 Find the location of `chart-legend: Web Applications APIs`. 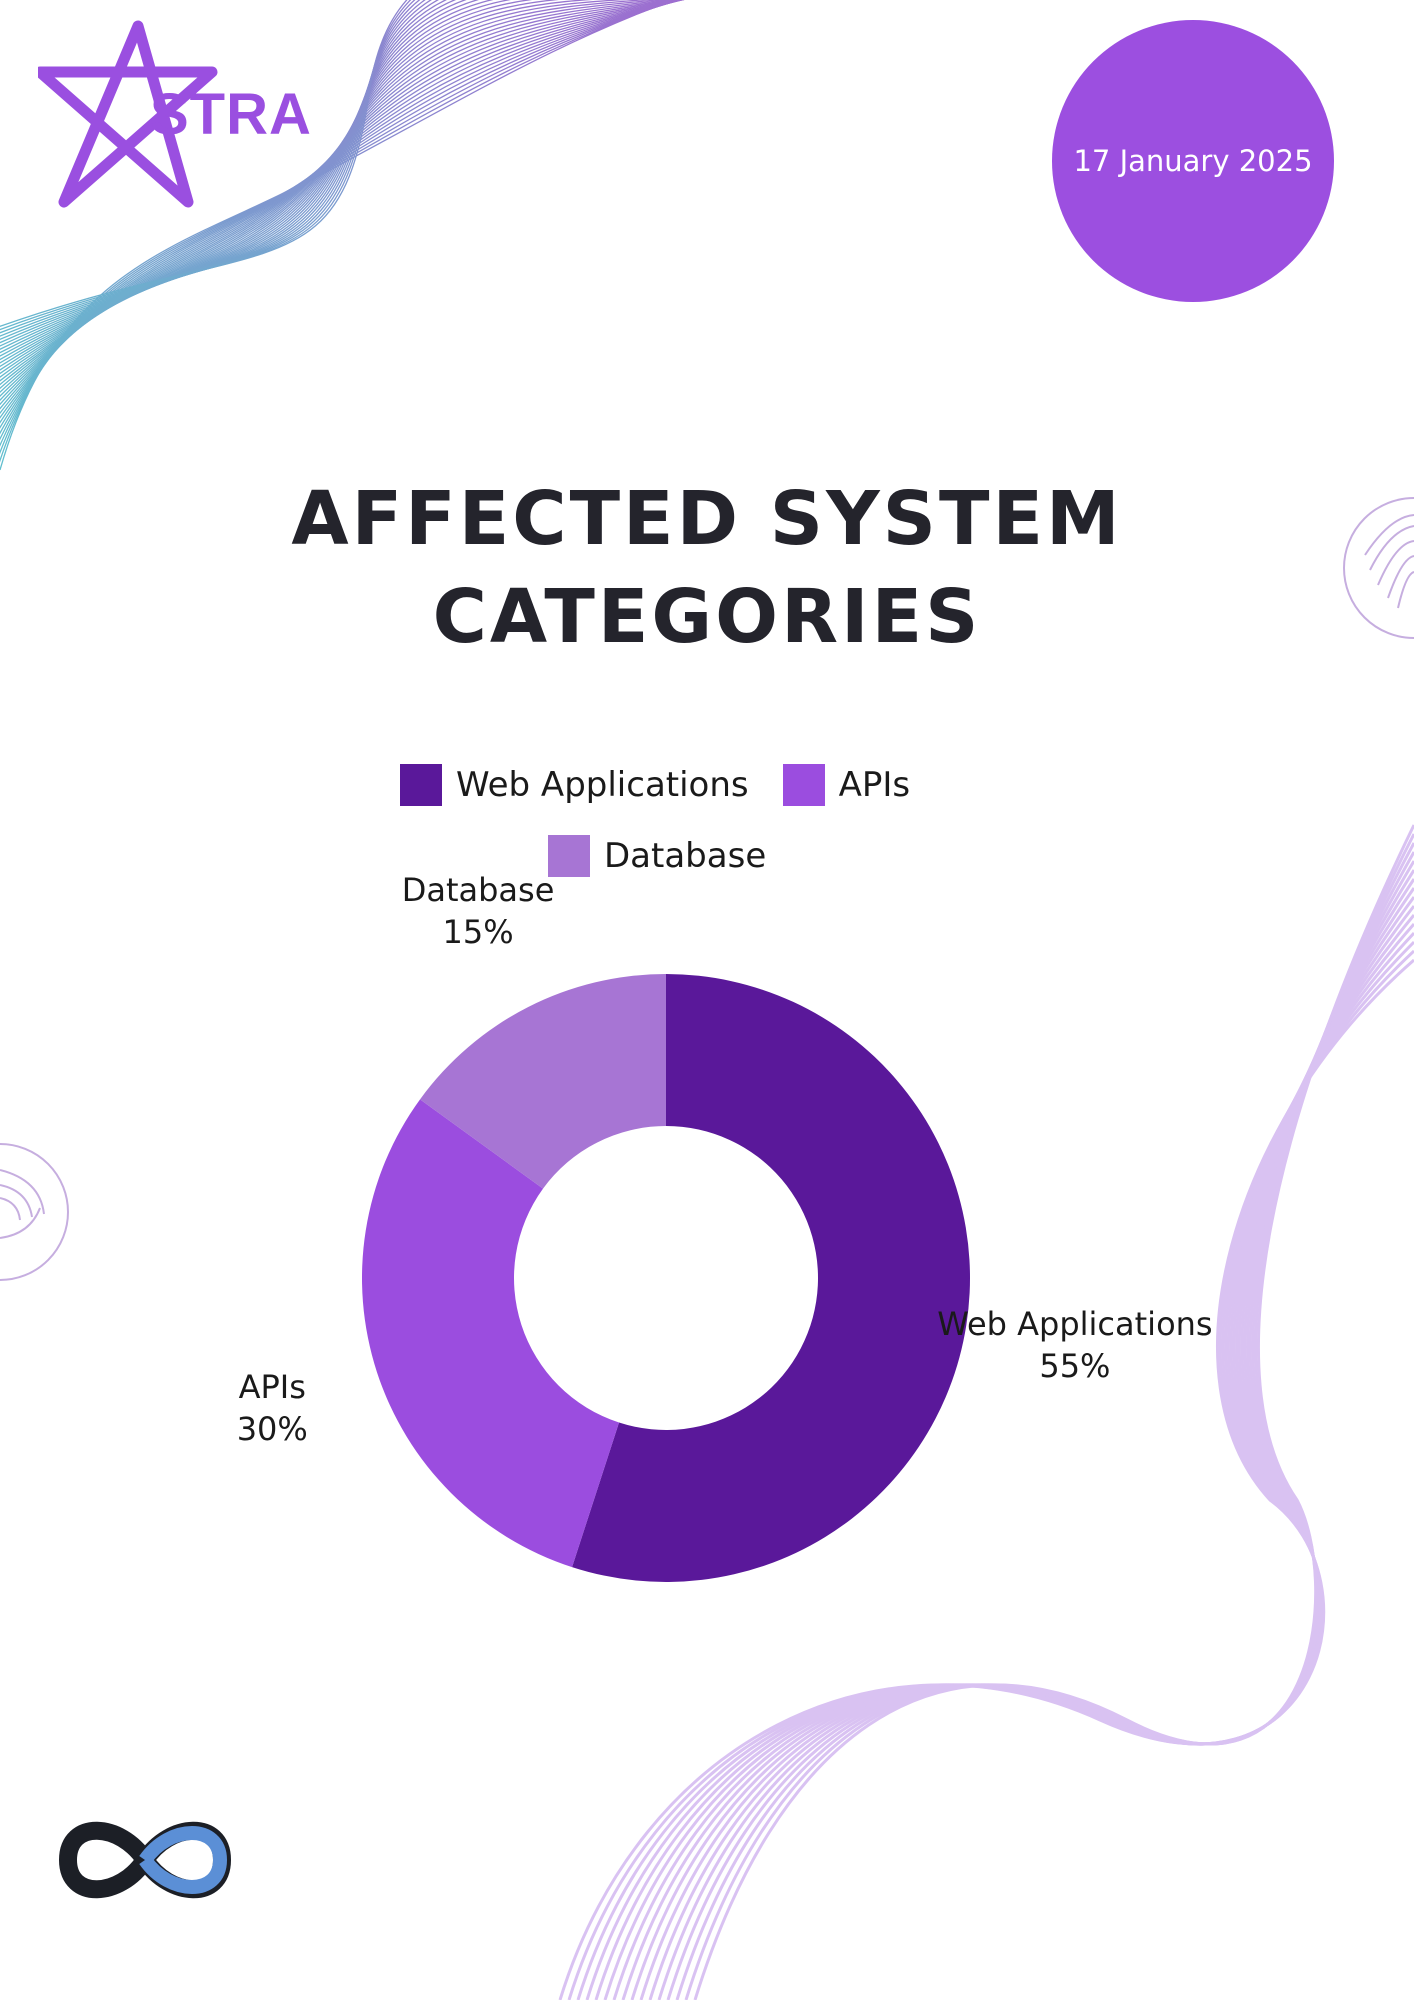

chart-legend: Web Applications APIs is located at coordinates (672, 785).